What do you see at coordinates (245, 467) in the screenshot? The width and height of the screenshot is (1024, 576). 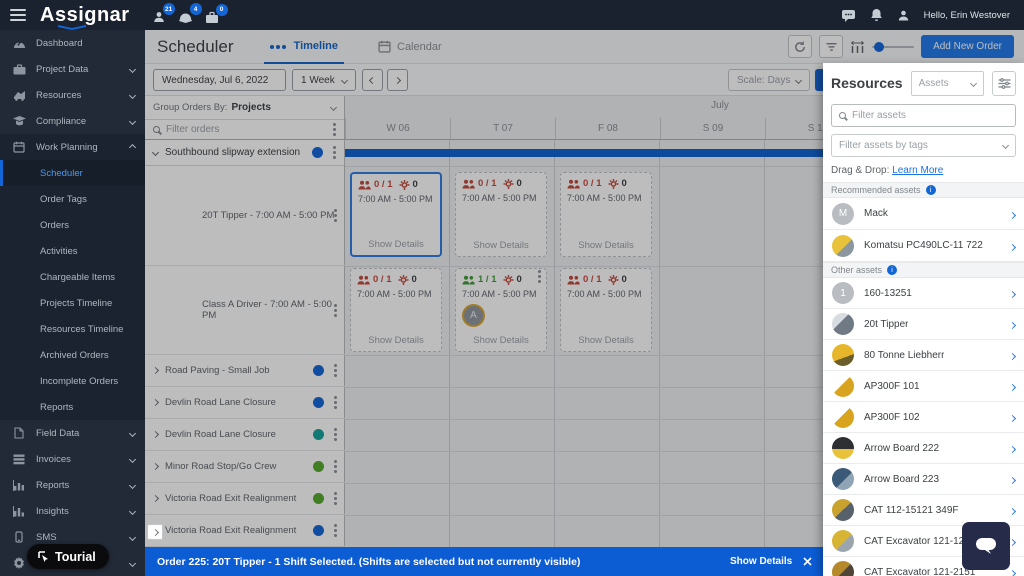 I see `project-group-collapsed: Minor Road Stop/Go Crew` at bounding box center [245, 467].